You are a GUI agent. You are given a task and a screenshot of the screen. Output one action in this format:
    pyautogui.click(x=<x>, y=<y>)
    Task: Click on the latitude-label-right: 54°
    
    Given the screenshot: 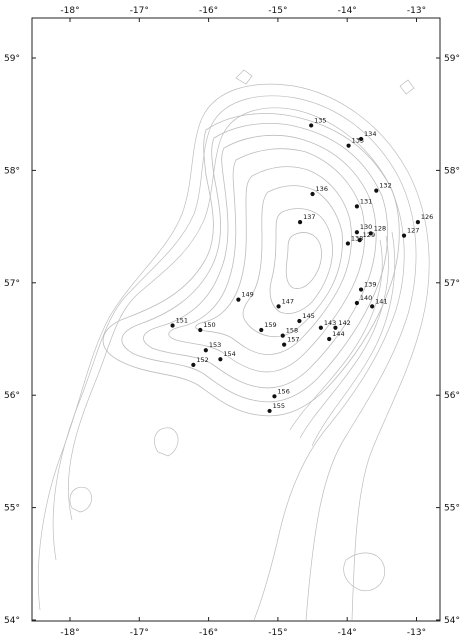 What is the action you would take?
    pyautogui.click(x=452, y=621)
    